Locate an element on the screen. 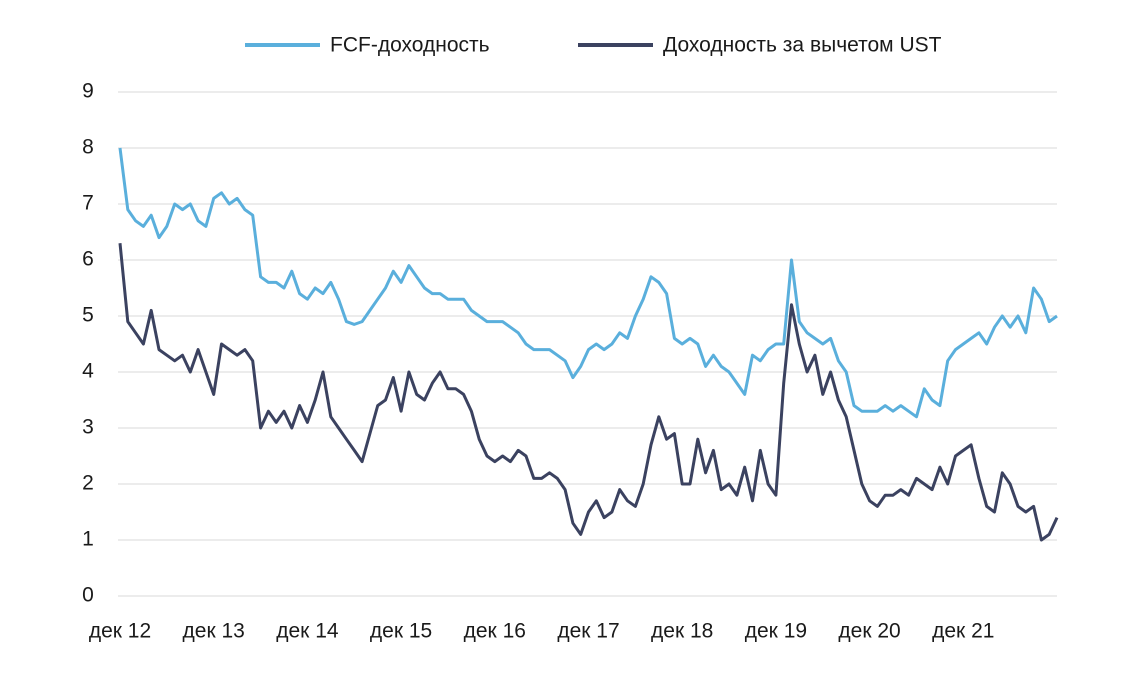 The image size is (1132, 692). x-tick-label: дек 15 is located at coordinates (401, 631).